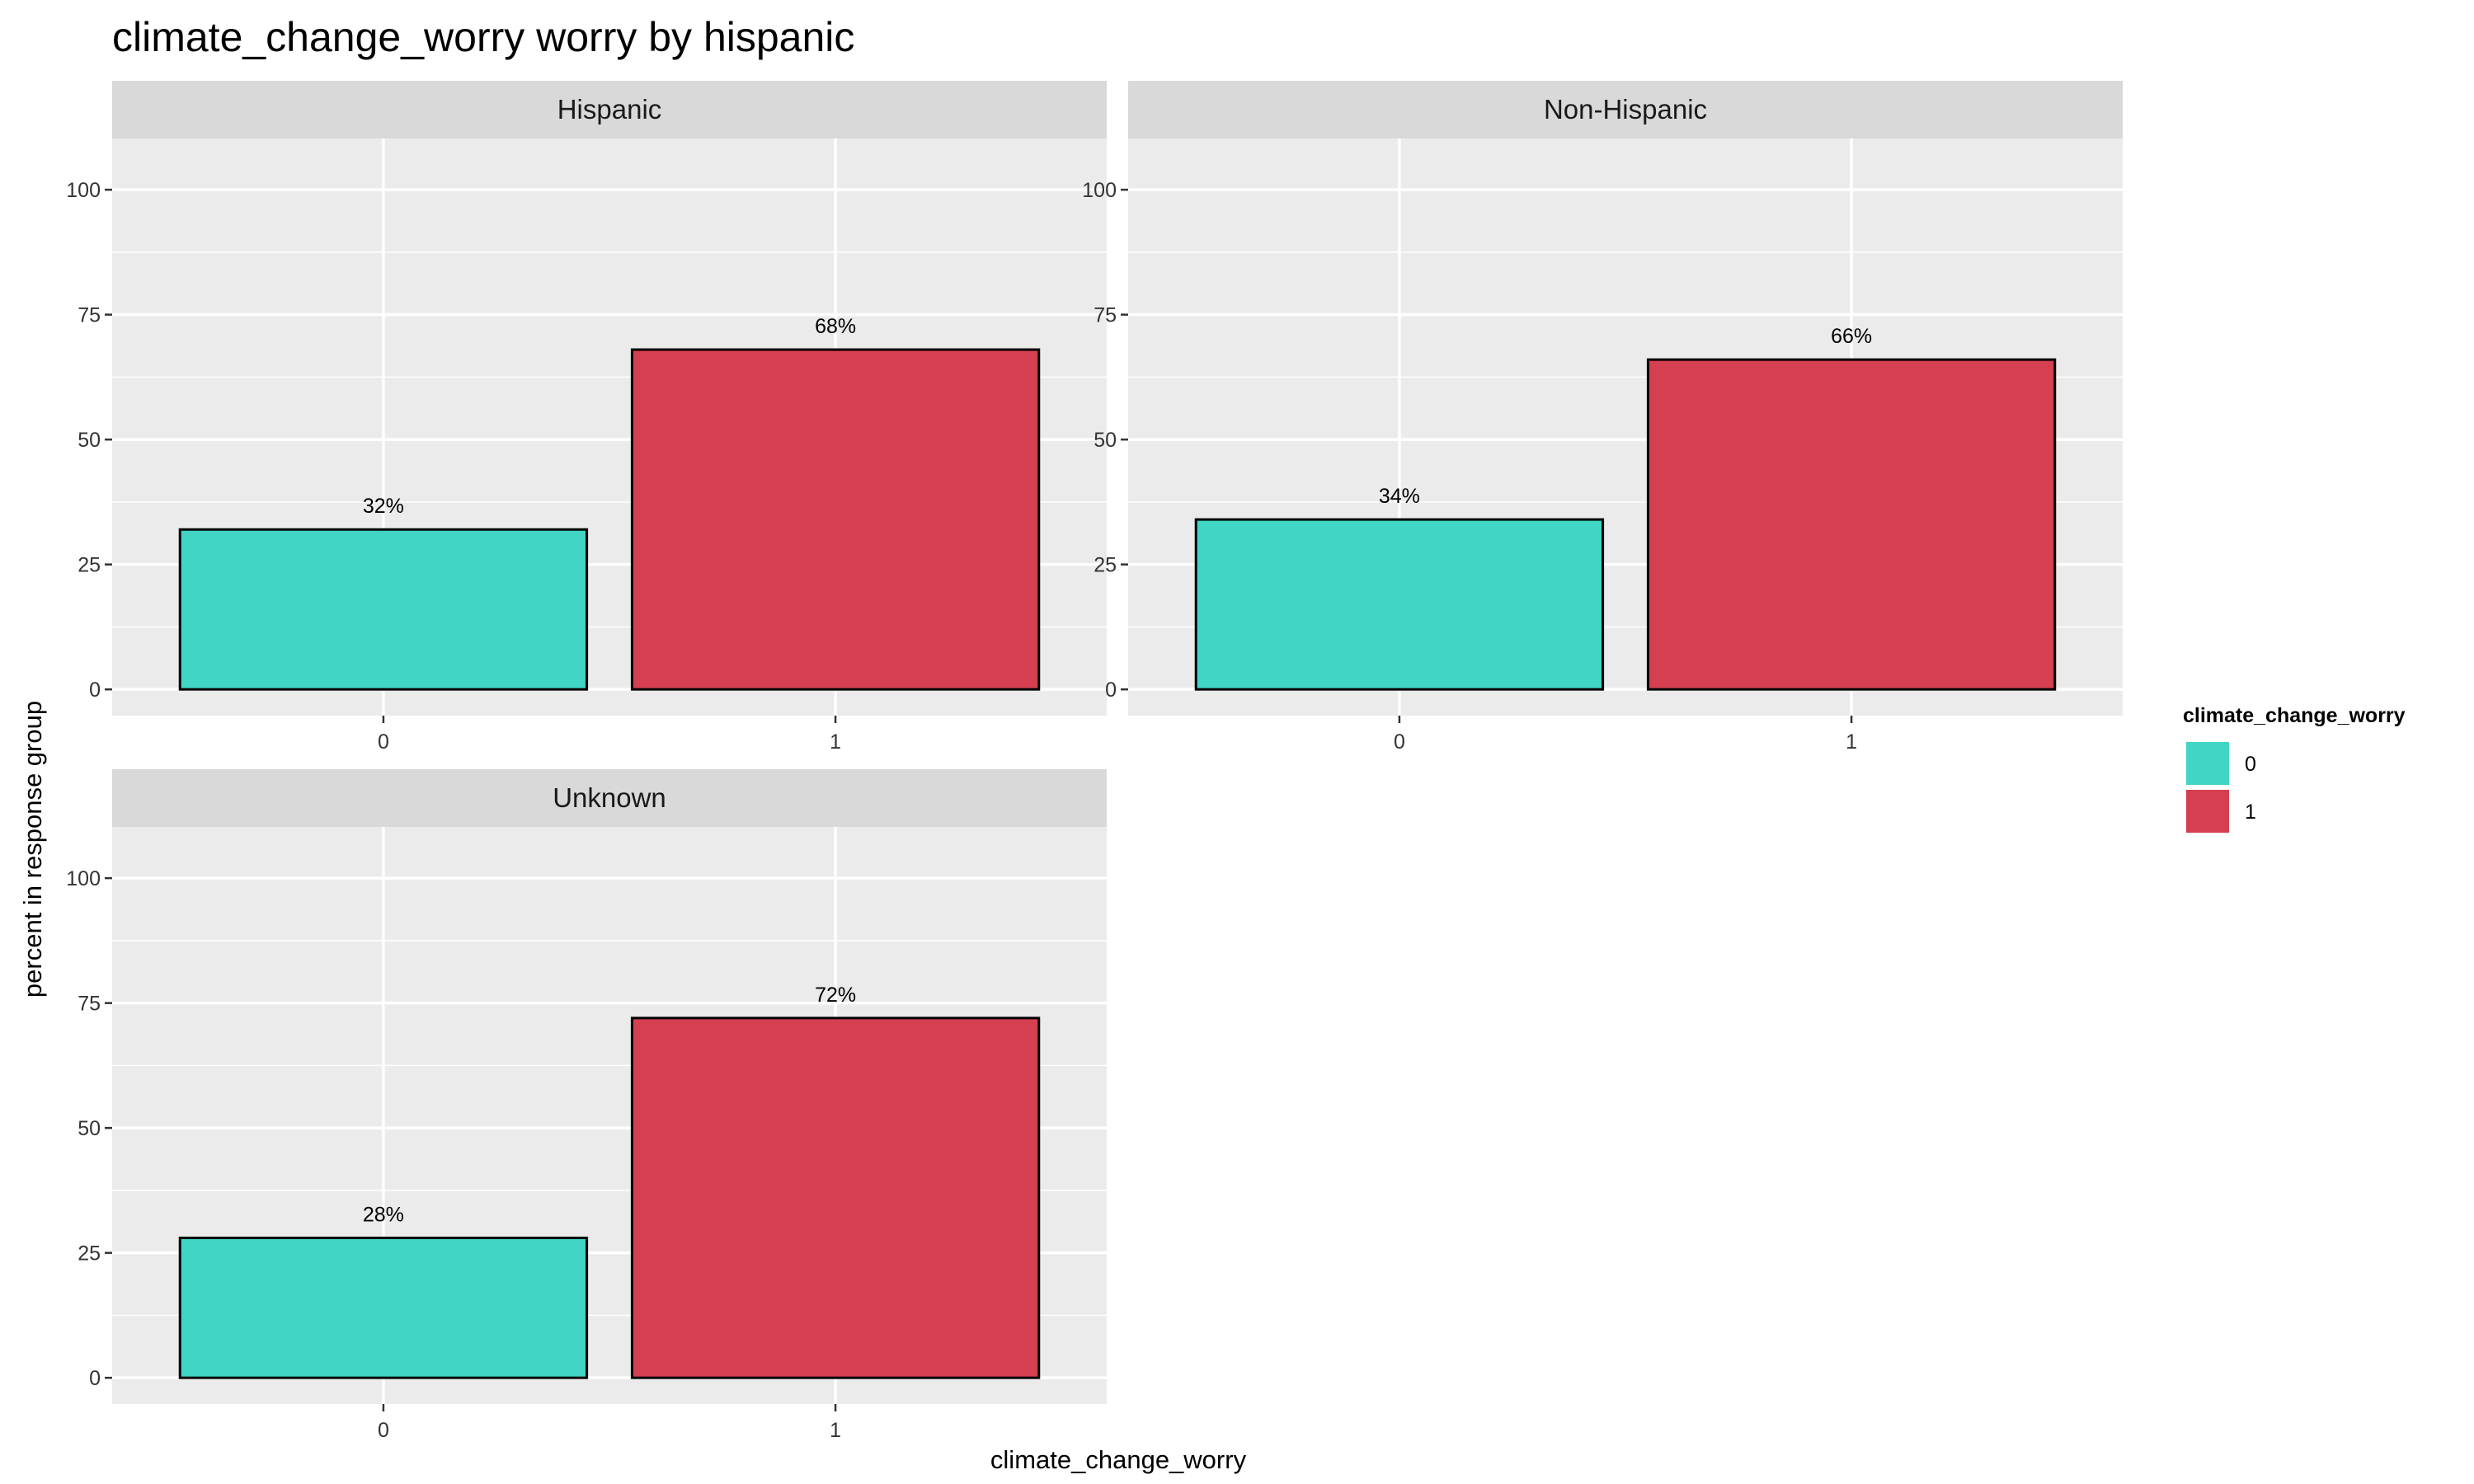 The height and width of the screenshot is (1484, 2474). I want to click on legend: climate_change_worry 0 1, so click(2294, 768).